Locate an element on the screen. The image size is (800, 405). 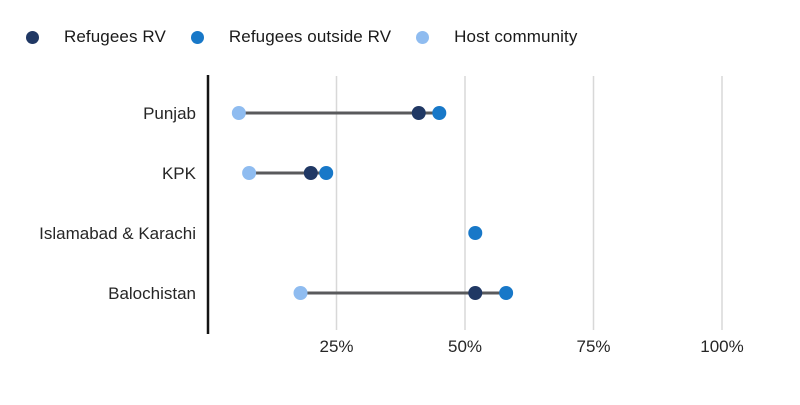
legend-item-host-community: Host community is located at coordinates (496, 37).